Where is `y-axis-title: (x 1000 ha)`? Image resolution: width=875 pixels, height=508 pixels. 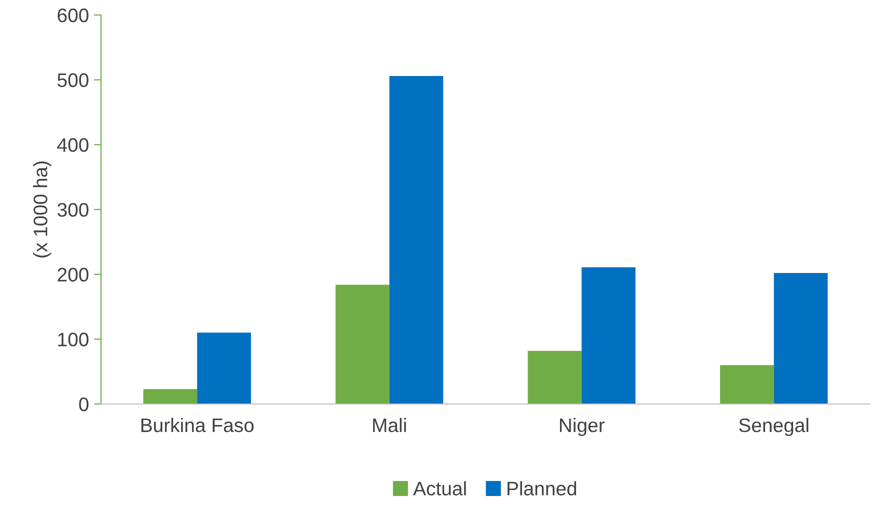
y-axis-title: (x 1000 ha) is located at coordinates (42, 210).